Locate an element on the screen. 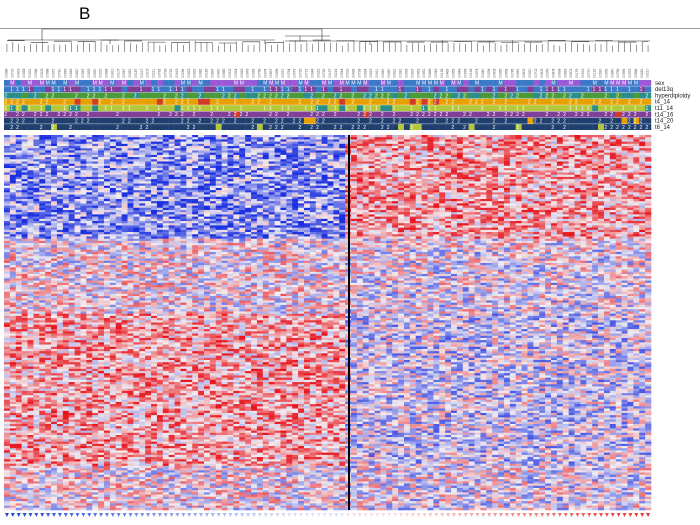 The image size is (700, 525). sample-id-label: 00939 is located at coordinates (406, 73).